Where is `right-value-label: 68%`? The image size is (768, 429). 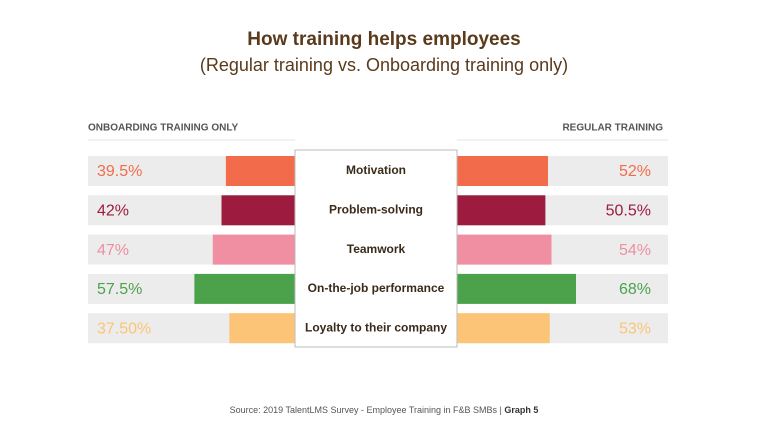 right-value-label: 68% is located at coordinates (635, 289).